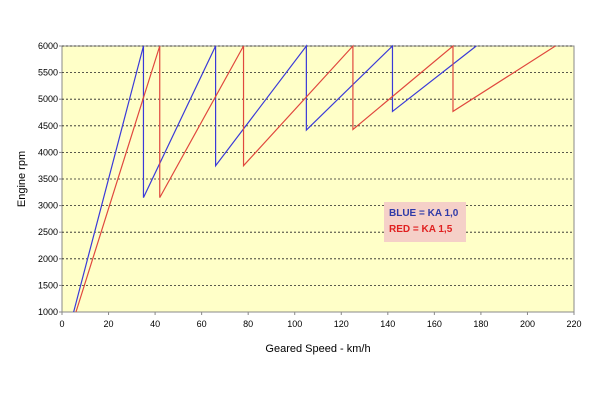  I want to click on x-axis-title: Geared Speed - km/h, so click(317, 349).